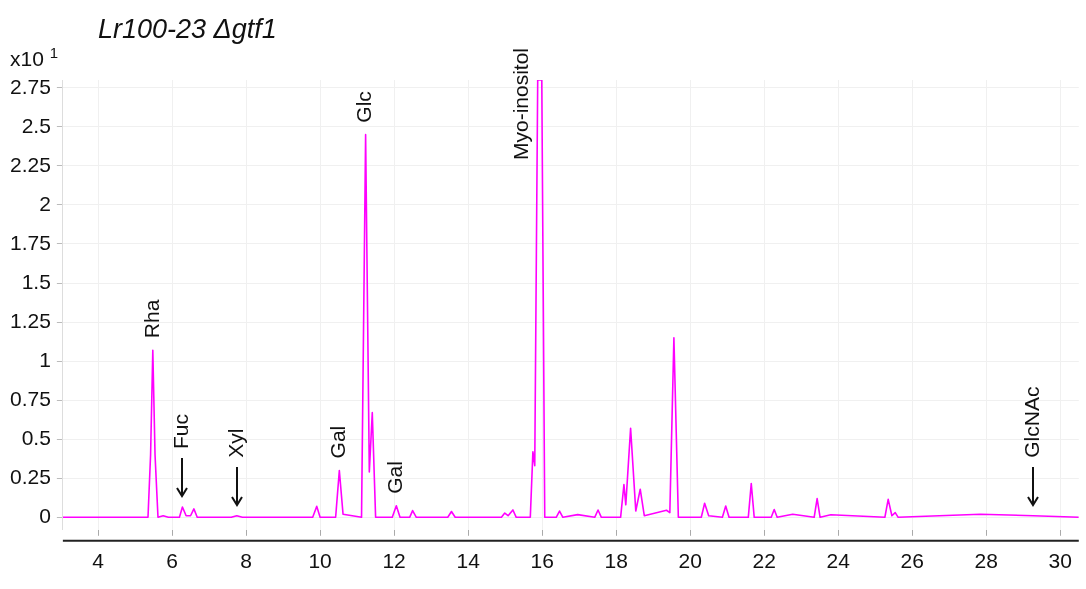  Describe the element at coordinates (187, 29) in the screenshot. I see `chart-title: Lr100-23 Δgtf1` at that location.